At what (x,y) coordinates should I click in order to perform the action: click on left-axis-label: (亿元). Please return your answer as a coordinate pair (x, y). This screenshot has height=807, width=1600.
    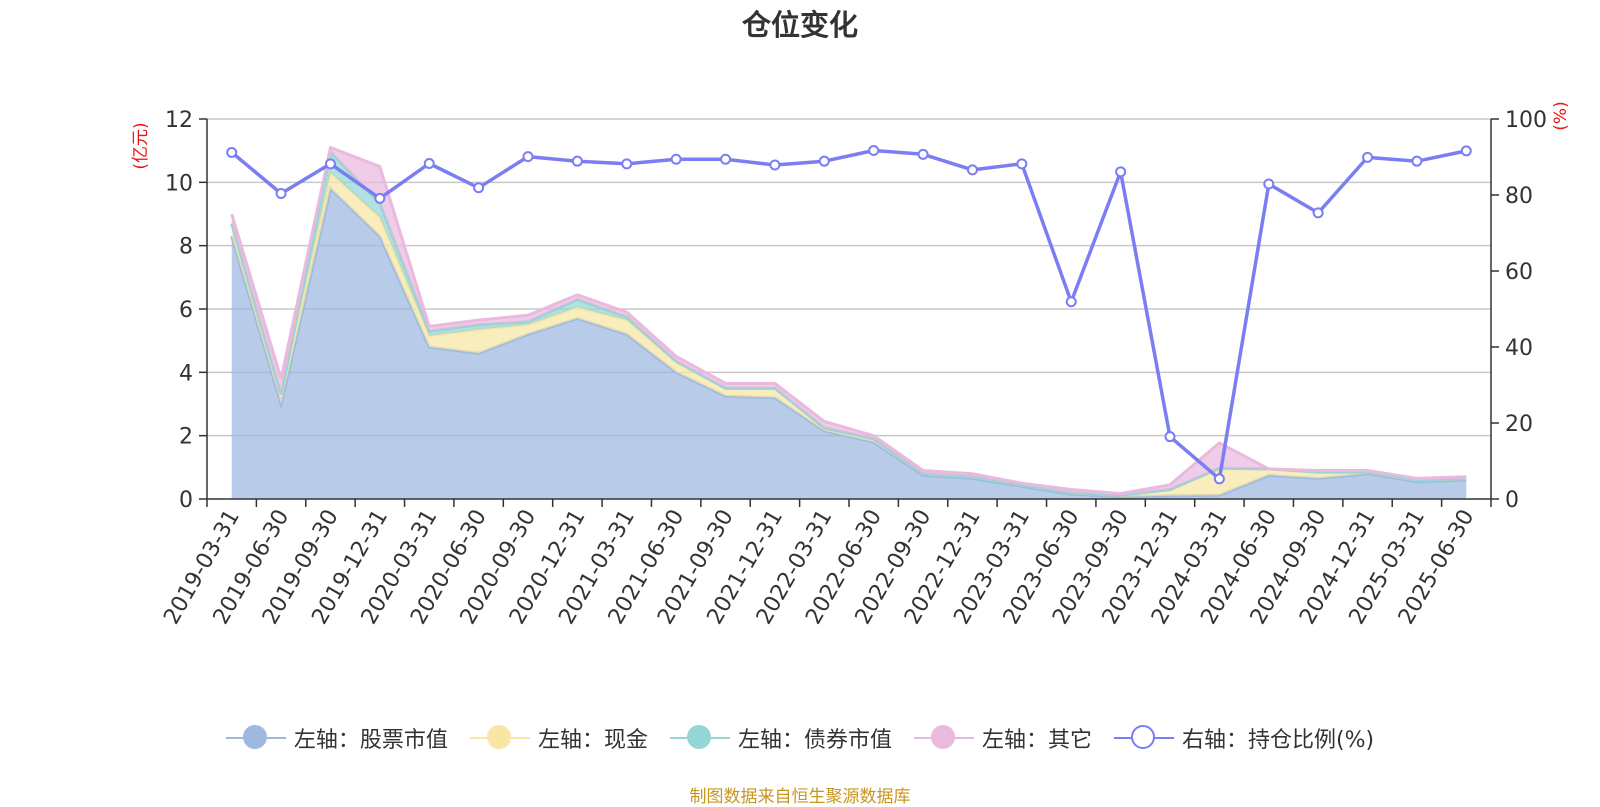
    Looking at the image, I should click on (141, 145).